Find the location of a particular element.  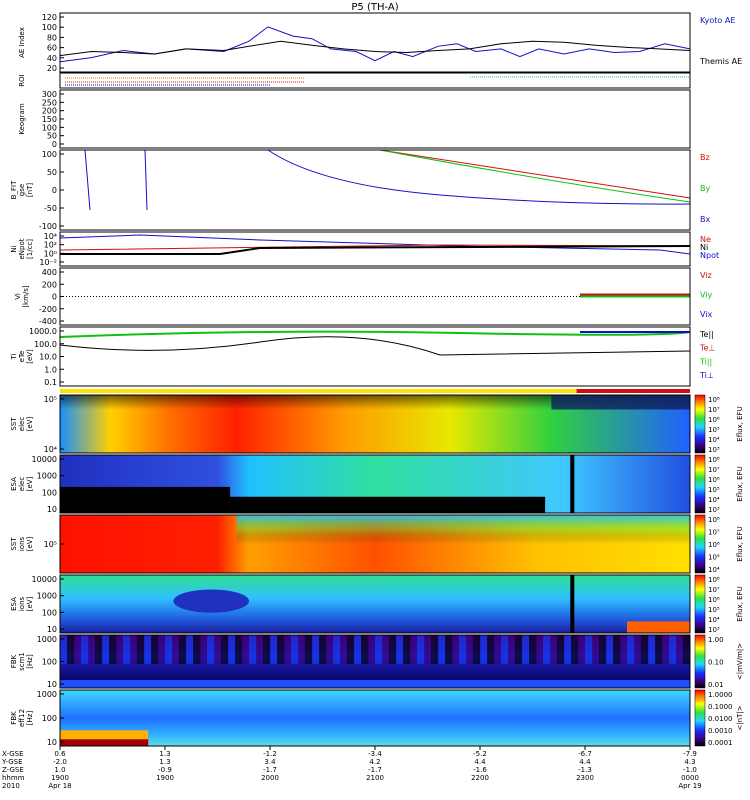

colorbar-tick-label: 0.10 is located at coordinates (716, 663).